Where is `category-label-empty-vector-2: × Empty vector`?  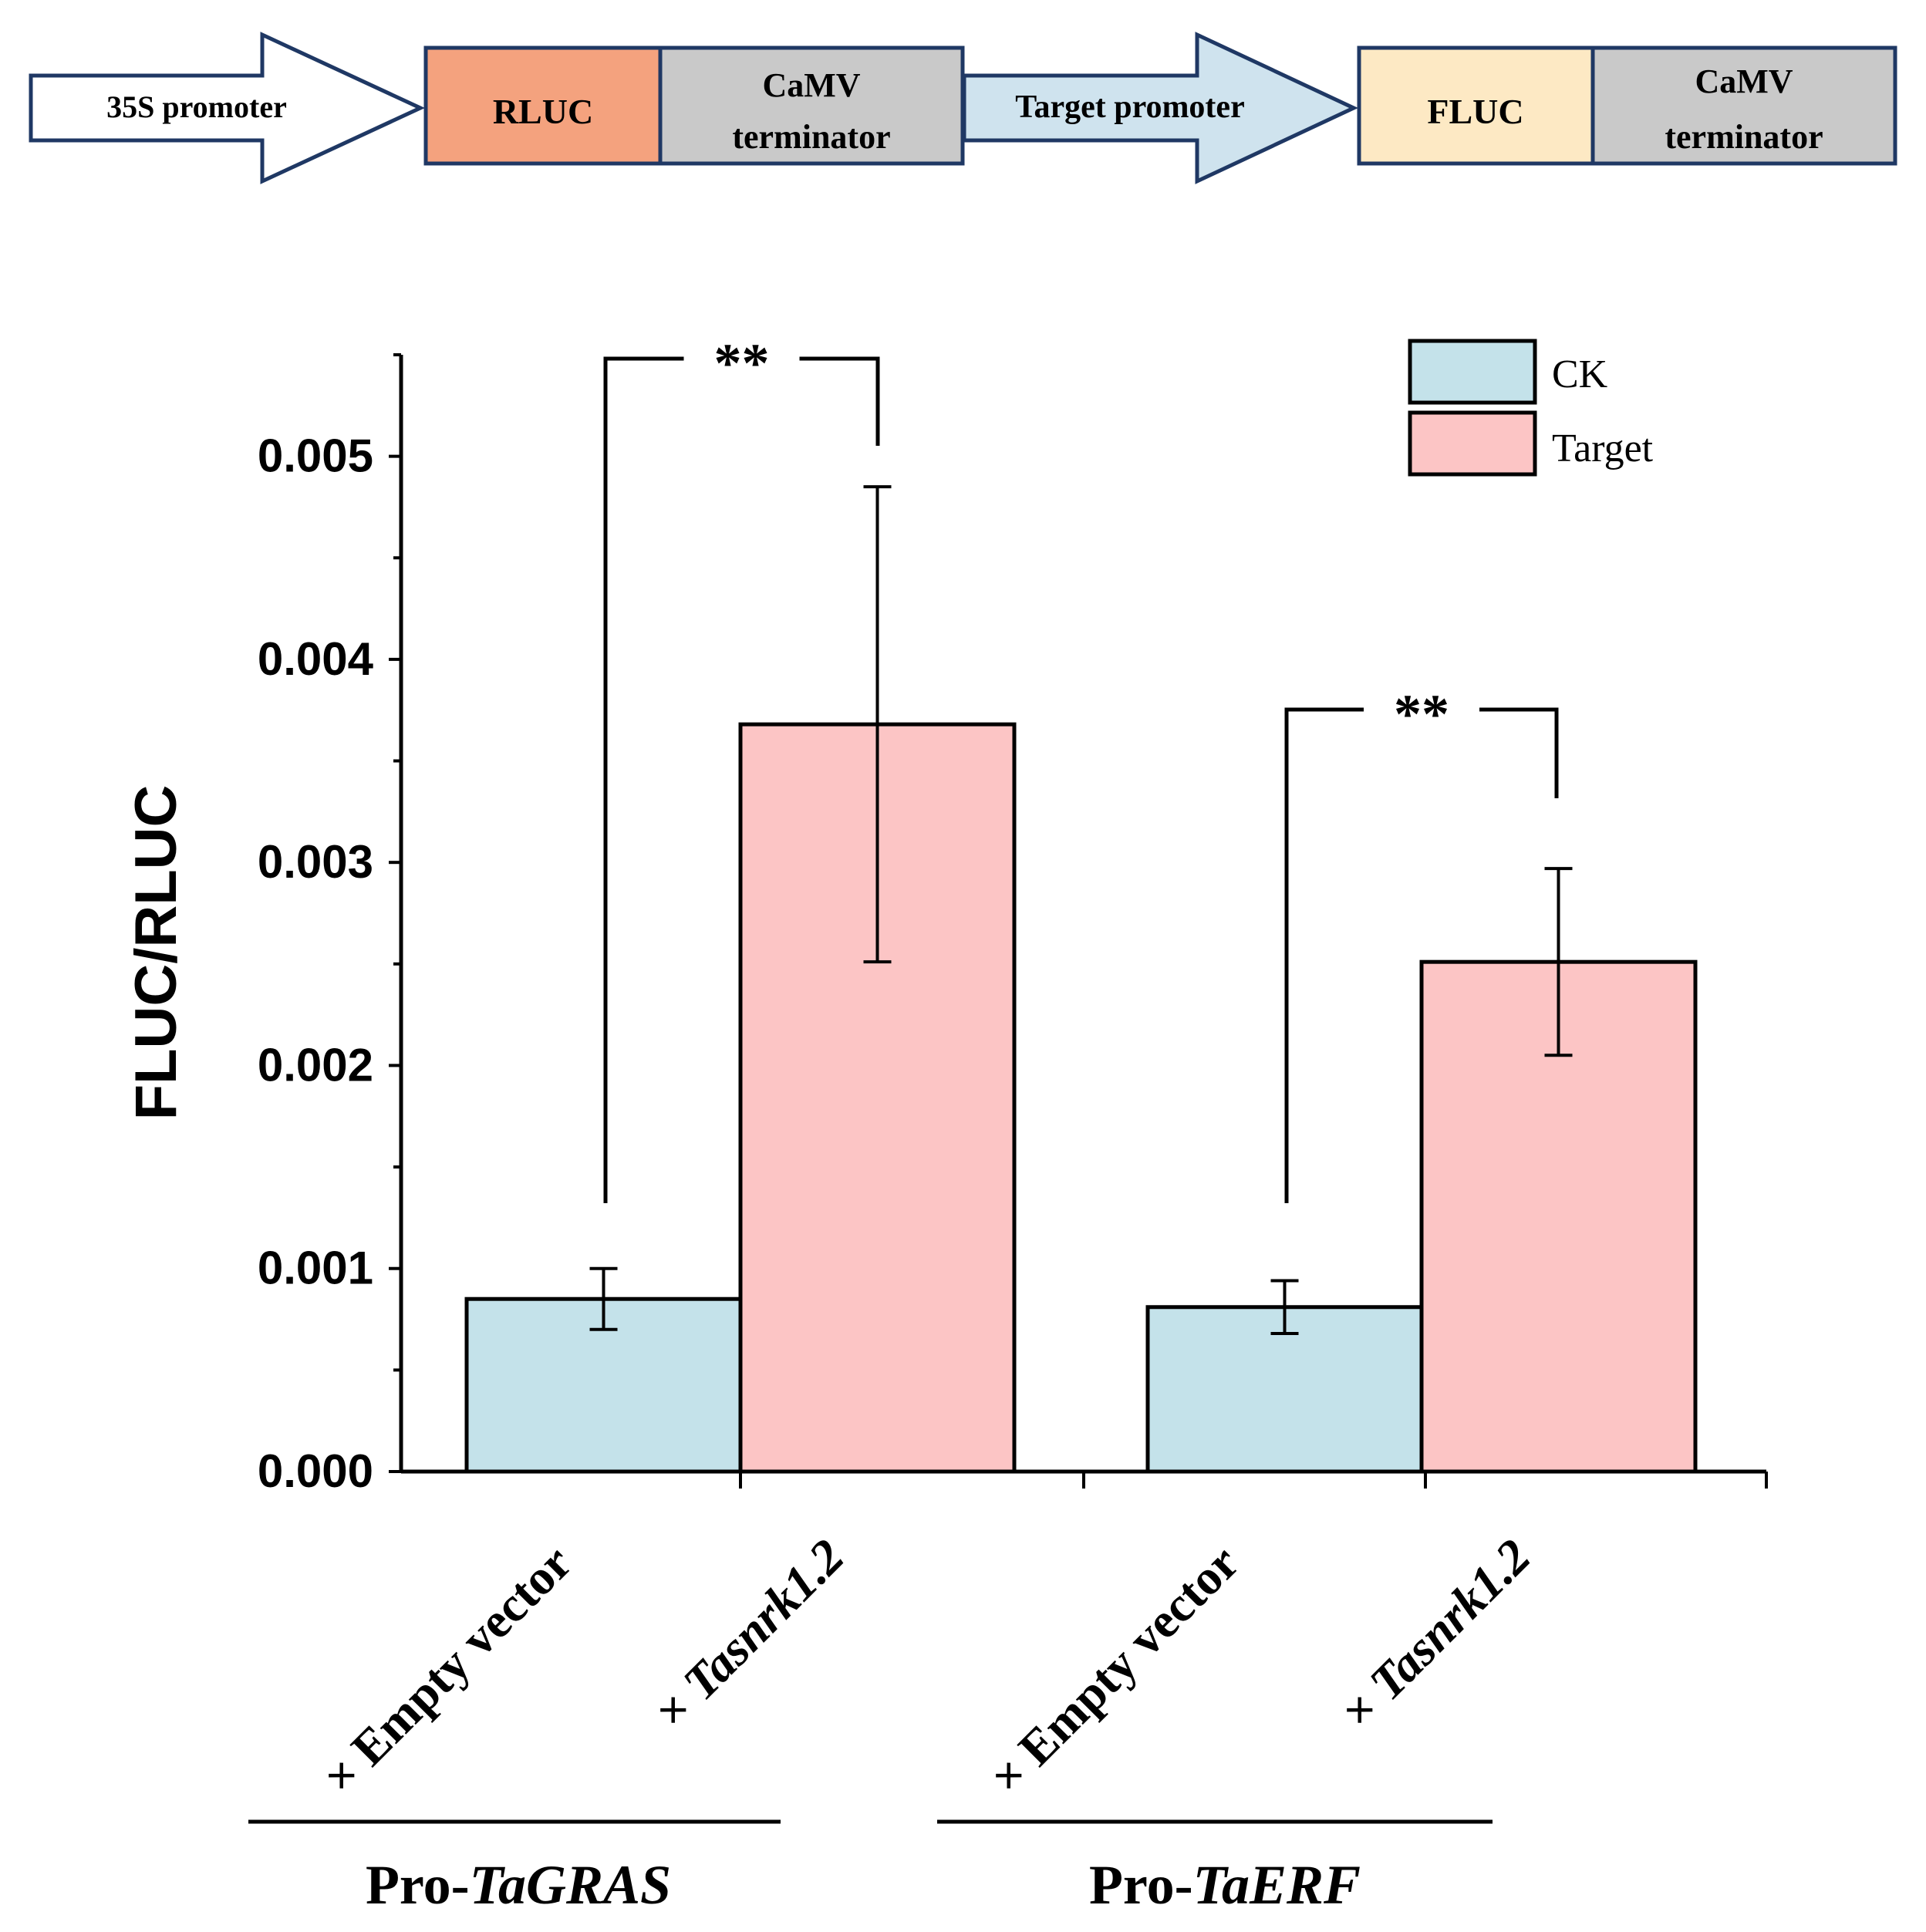
category-label-empty-vector-2: × Empty vector is located at coordinates (1115, 1670).